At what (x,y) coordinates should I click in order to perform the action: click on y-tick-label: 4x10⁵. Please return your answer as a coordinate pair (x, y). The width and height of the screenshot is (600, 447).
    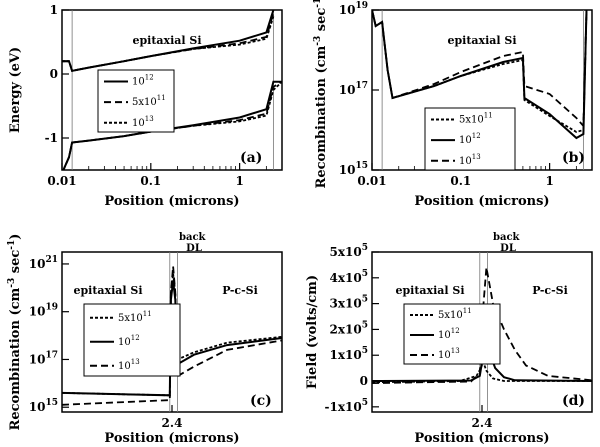
    Looking at the image, I should click on (349, 277).